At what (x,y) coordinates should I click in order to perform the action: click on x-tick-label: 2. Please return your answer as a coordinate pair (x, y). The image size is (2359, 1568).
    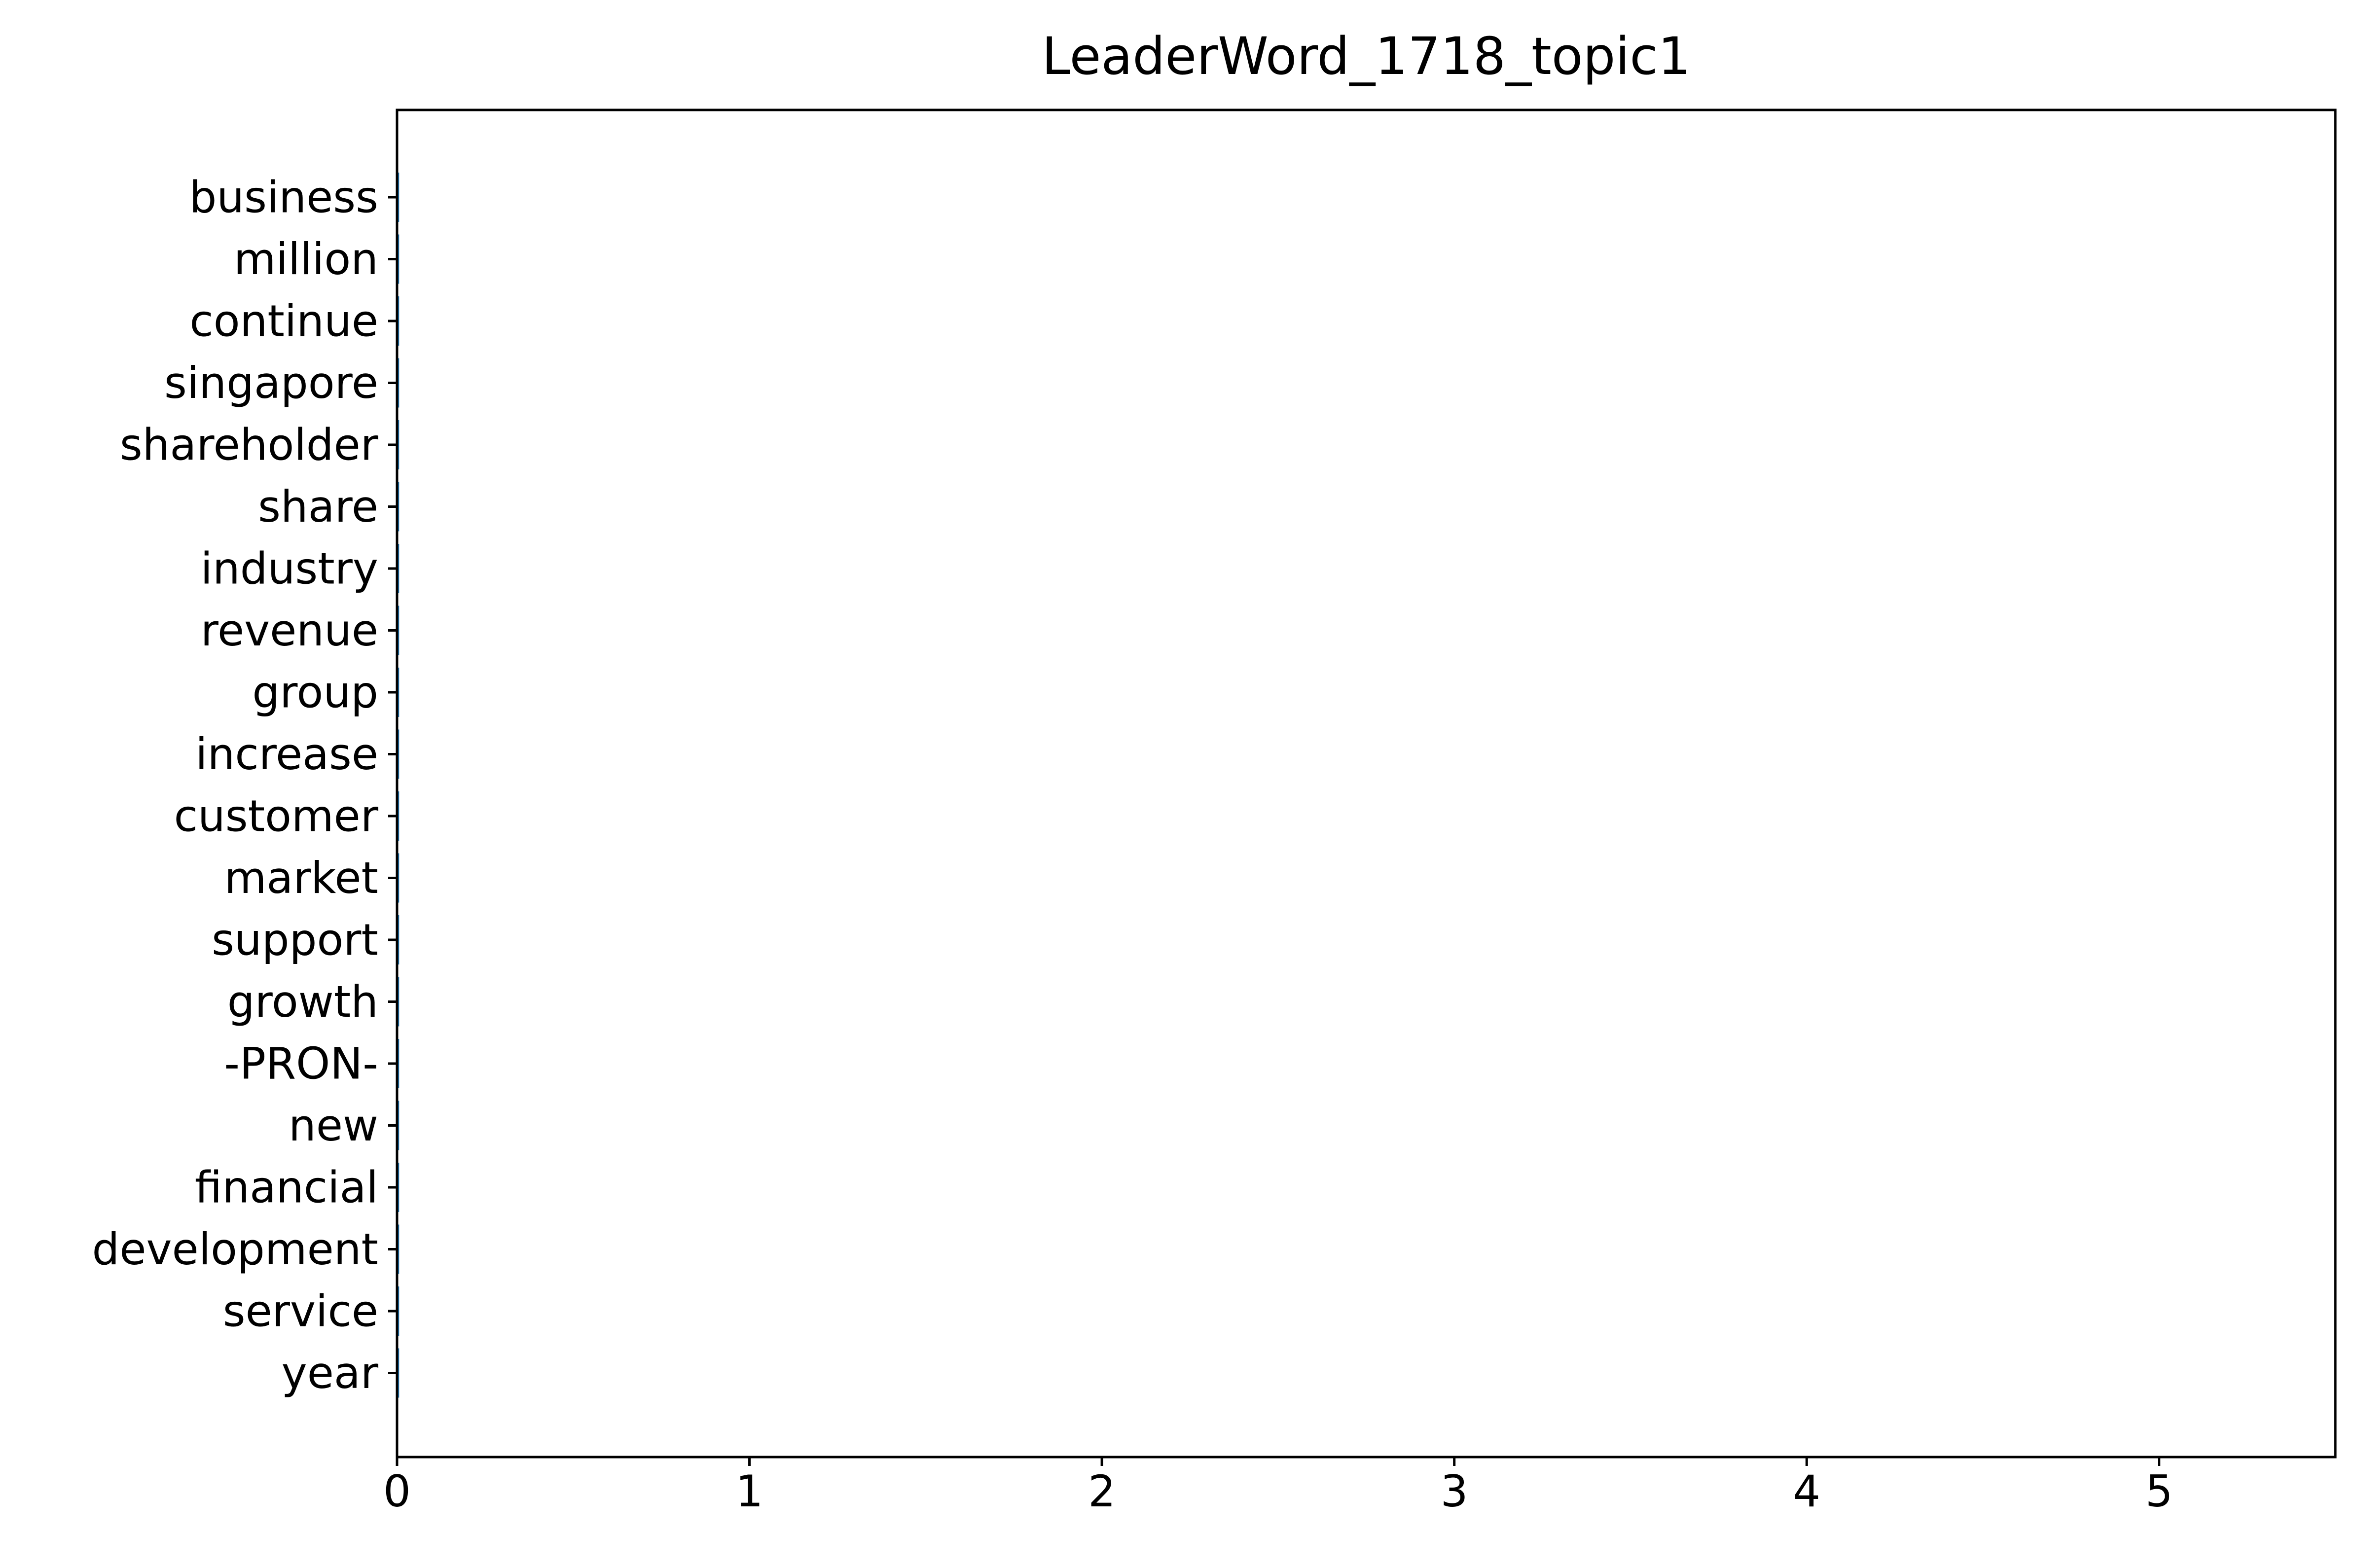
    Looking at the image, I should click on (1102, 1491).